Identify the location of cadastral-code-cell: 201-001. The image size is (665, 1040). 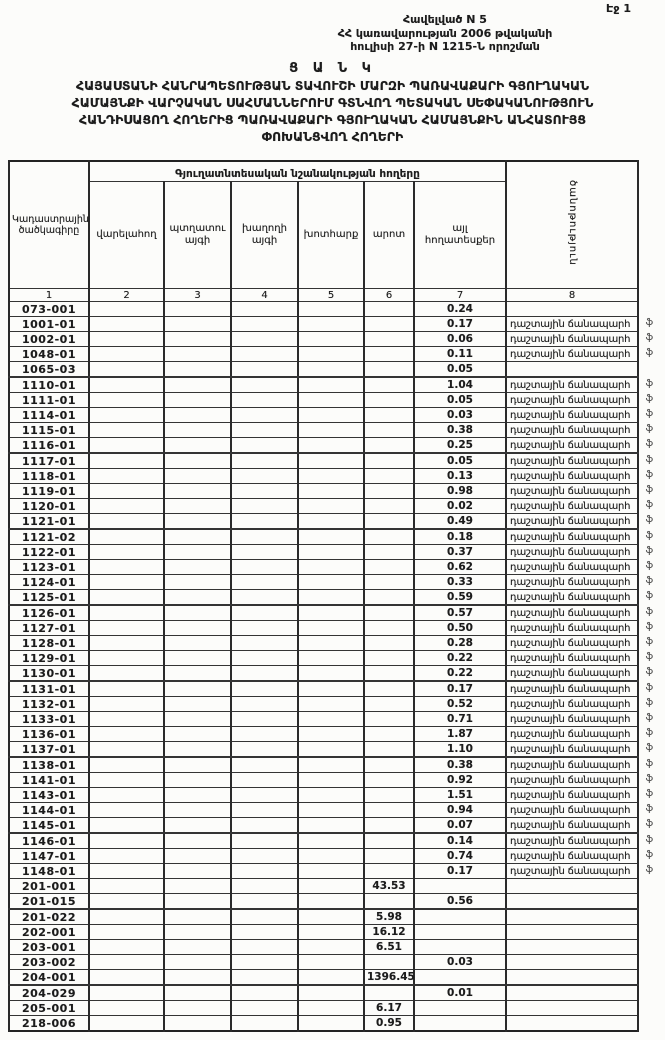
(49, 886).